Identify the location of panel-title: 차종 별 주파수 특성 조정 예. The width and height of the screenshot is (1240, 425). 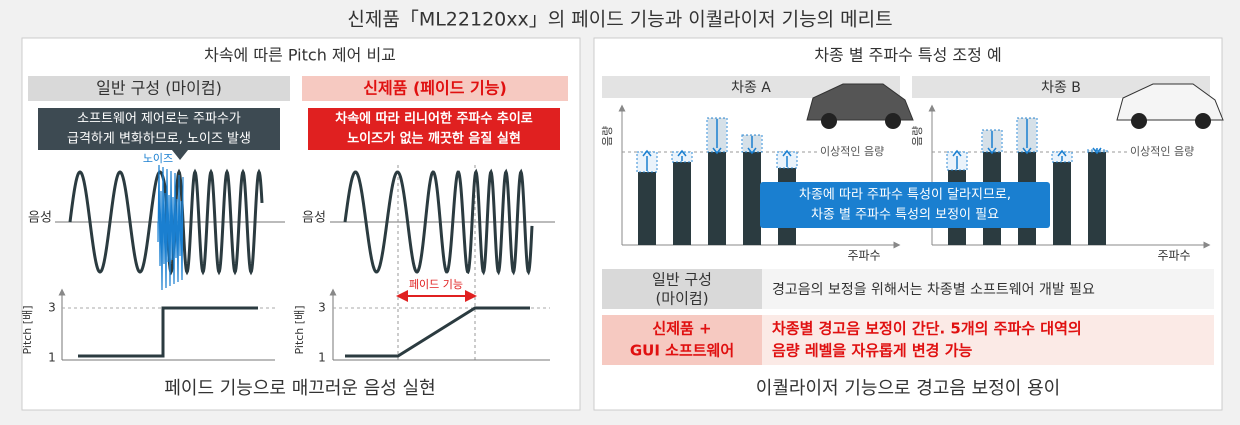
(907, 55).